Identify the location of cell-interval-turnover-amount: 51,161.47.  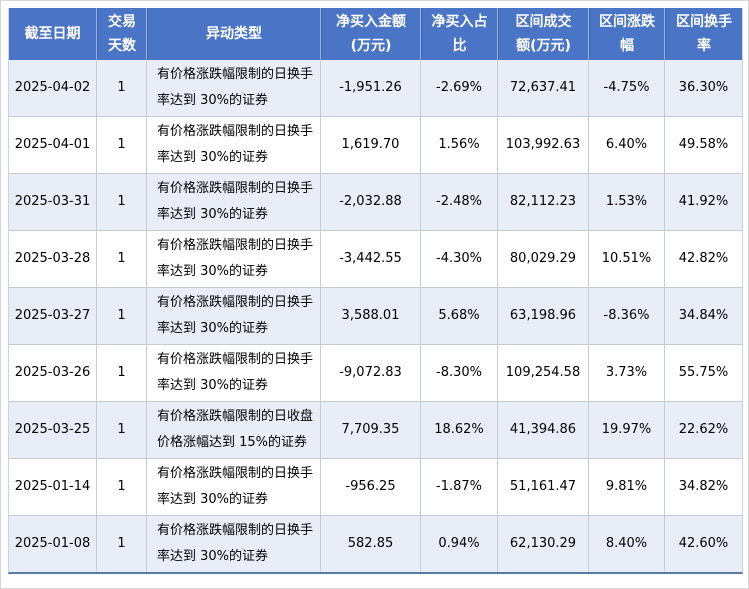
(543, 487).